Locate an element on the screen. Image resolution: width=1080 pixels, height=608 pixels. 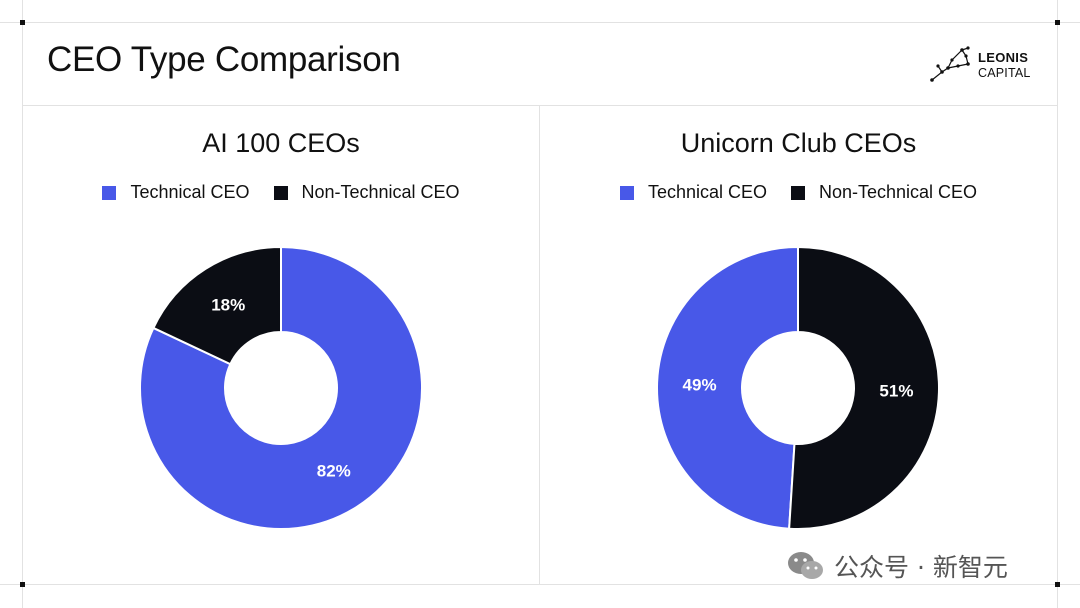
corner-mark-top-right is located at coordinates (1057, 22).